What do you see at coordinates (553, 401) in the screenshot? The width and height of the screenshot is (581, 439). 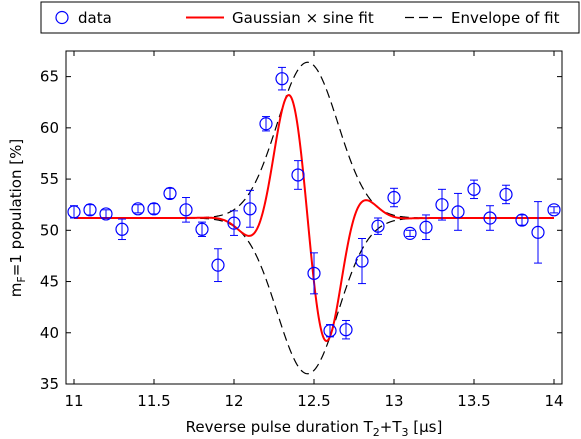 I see `x-tick-label: 14` at bounding box center [553, 401].